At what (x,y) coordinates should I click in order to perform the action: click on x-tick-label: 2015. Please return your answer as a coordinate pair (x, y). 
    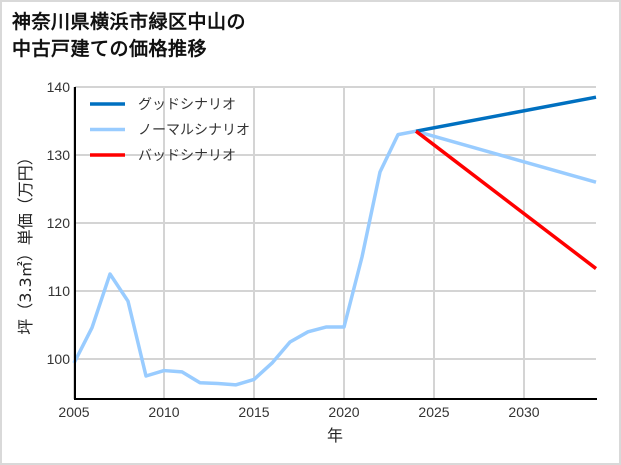
    Looking at the image, I should click on (253, 412).